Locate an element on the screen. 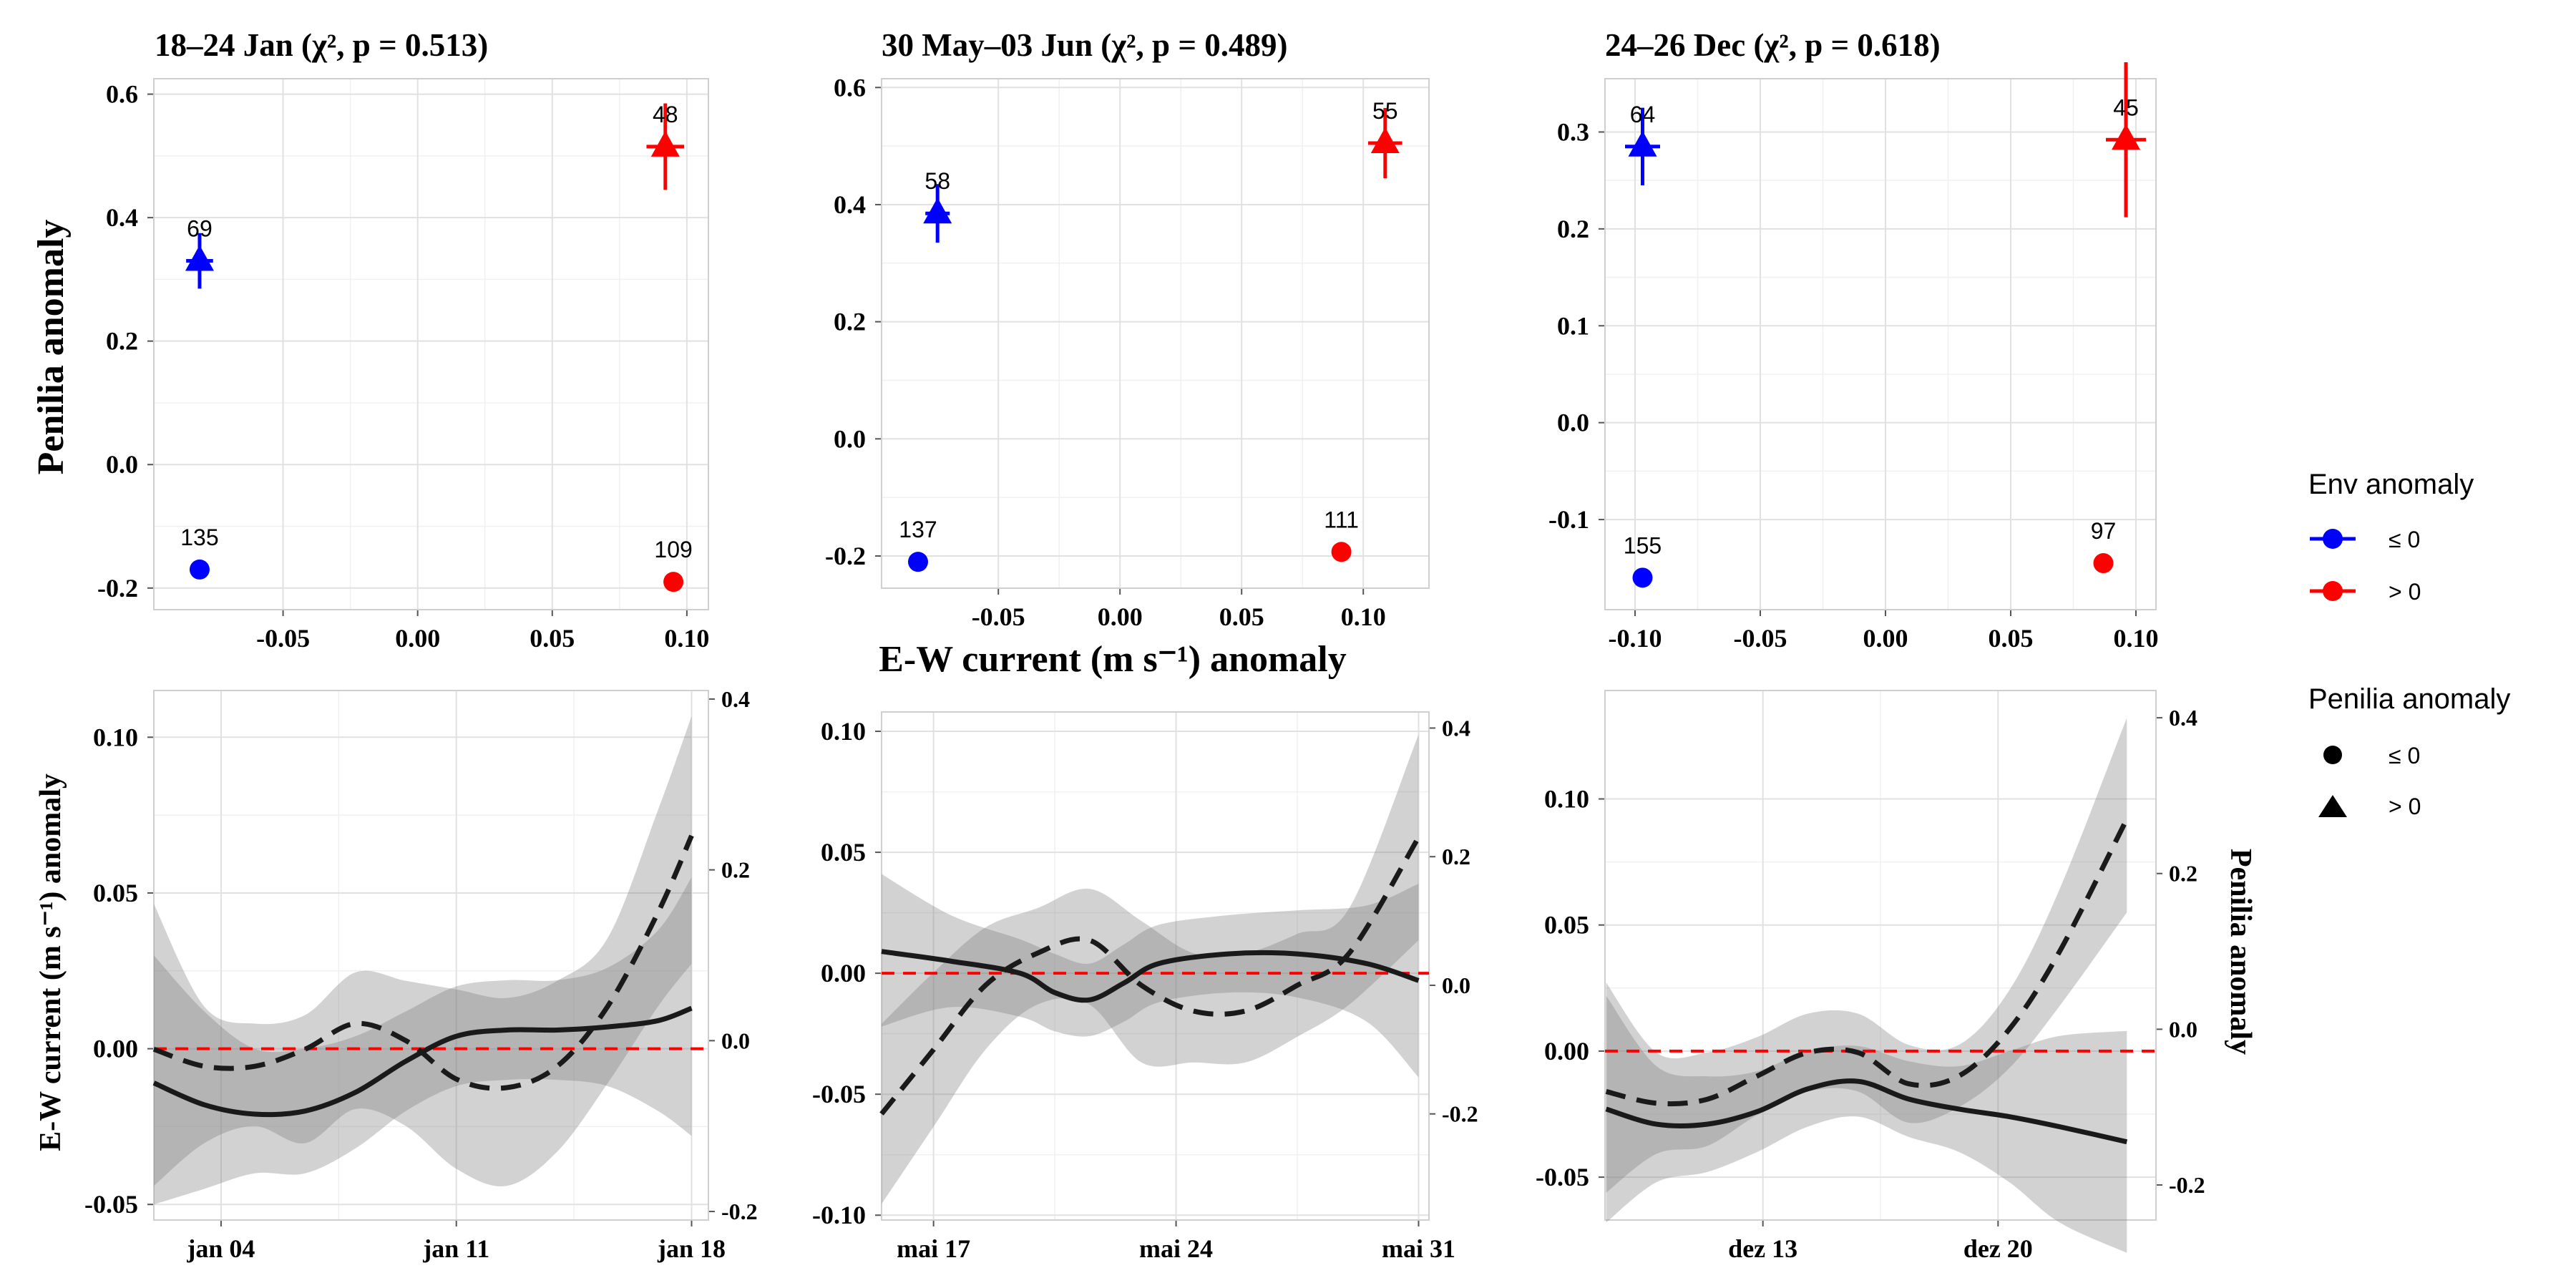 The image size is (2576, 1288). point-count-label: 48 is located at coordinates (665, 114).